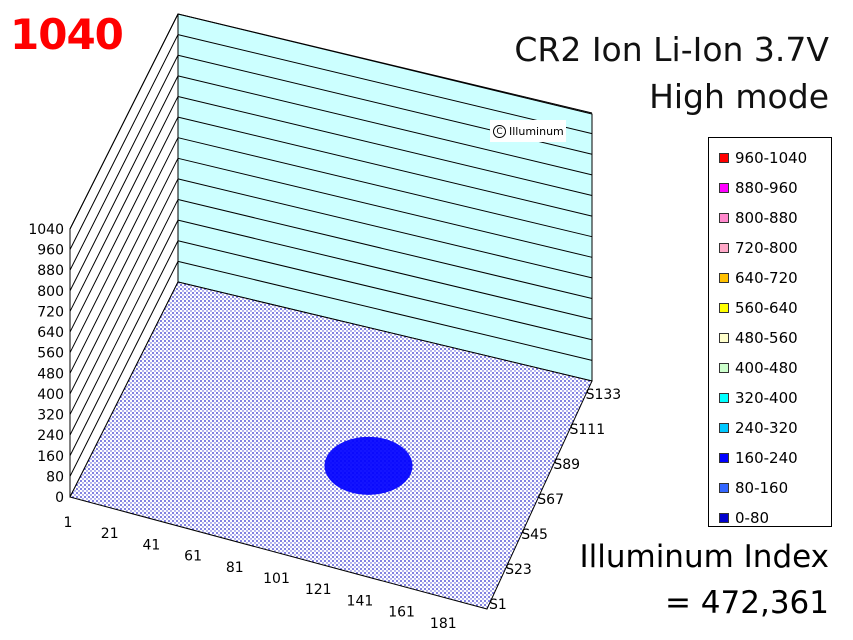 This screenshot has width=853, height=640. Describe the element at coordinates (536, 131) in the screenshot. I see `watermark-text: Illuminum` at that location.